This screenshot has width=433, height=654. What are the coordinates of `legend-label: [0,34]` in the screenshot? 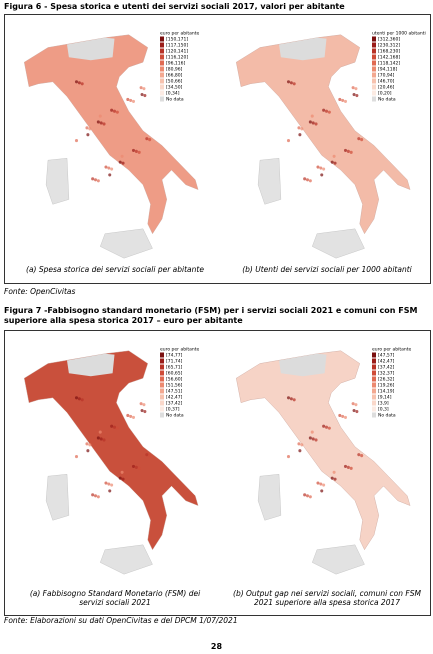 It's located at (173, 94).